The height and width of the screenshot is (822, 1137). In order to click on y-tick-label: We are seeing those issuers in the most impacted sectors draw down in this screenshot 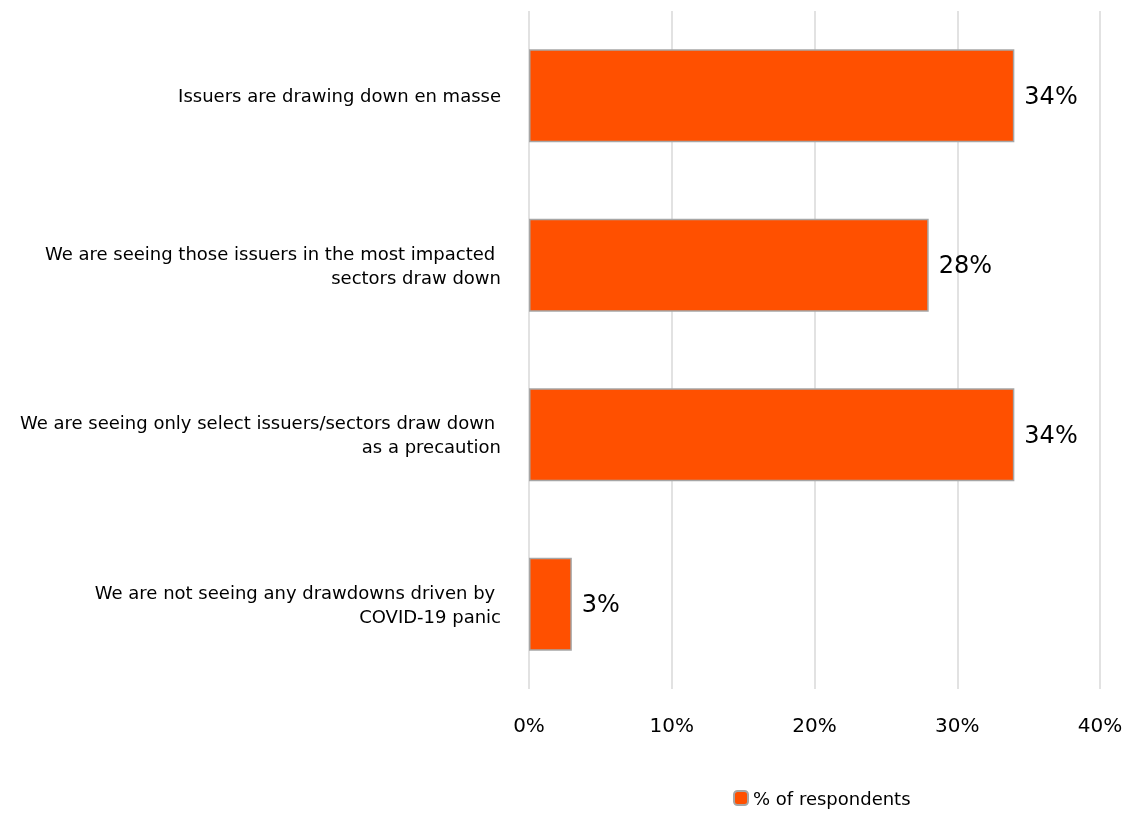, I will do `click(272, 265)`.